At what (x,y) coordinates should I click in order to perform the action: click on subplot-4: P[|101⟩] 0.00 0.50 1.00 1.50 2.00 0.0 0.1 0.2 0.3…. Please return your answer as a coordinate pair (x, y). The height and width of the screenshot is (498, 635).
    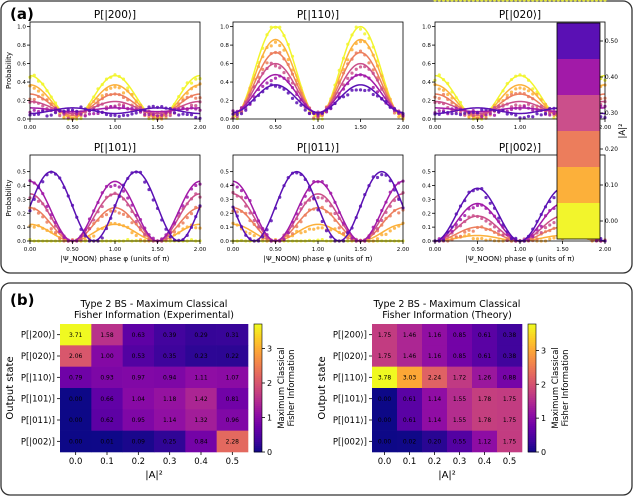
    Looking at the image, I should click on (106, 202).